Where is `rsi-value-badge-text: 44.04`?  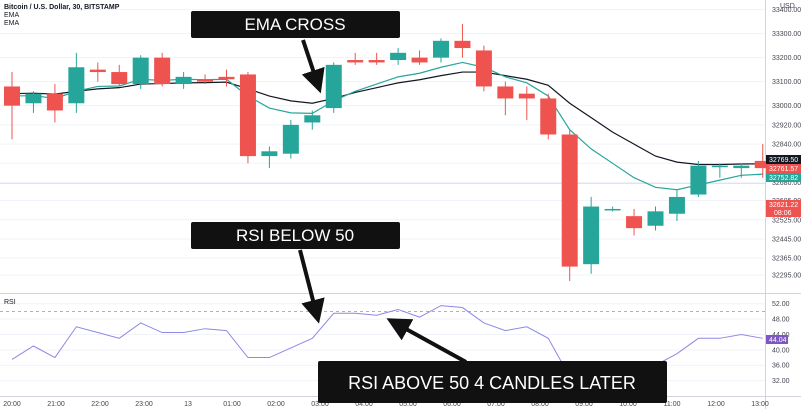
rsi-value-badge-text: 44.04 is located at coordinates (778, 340).